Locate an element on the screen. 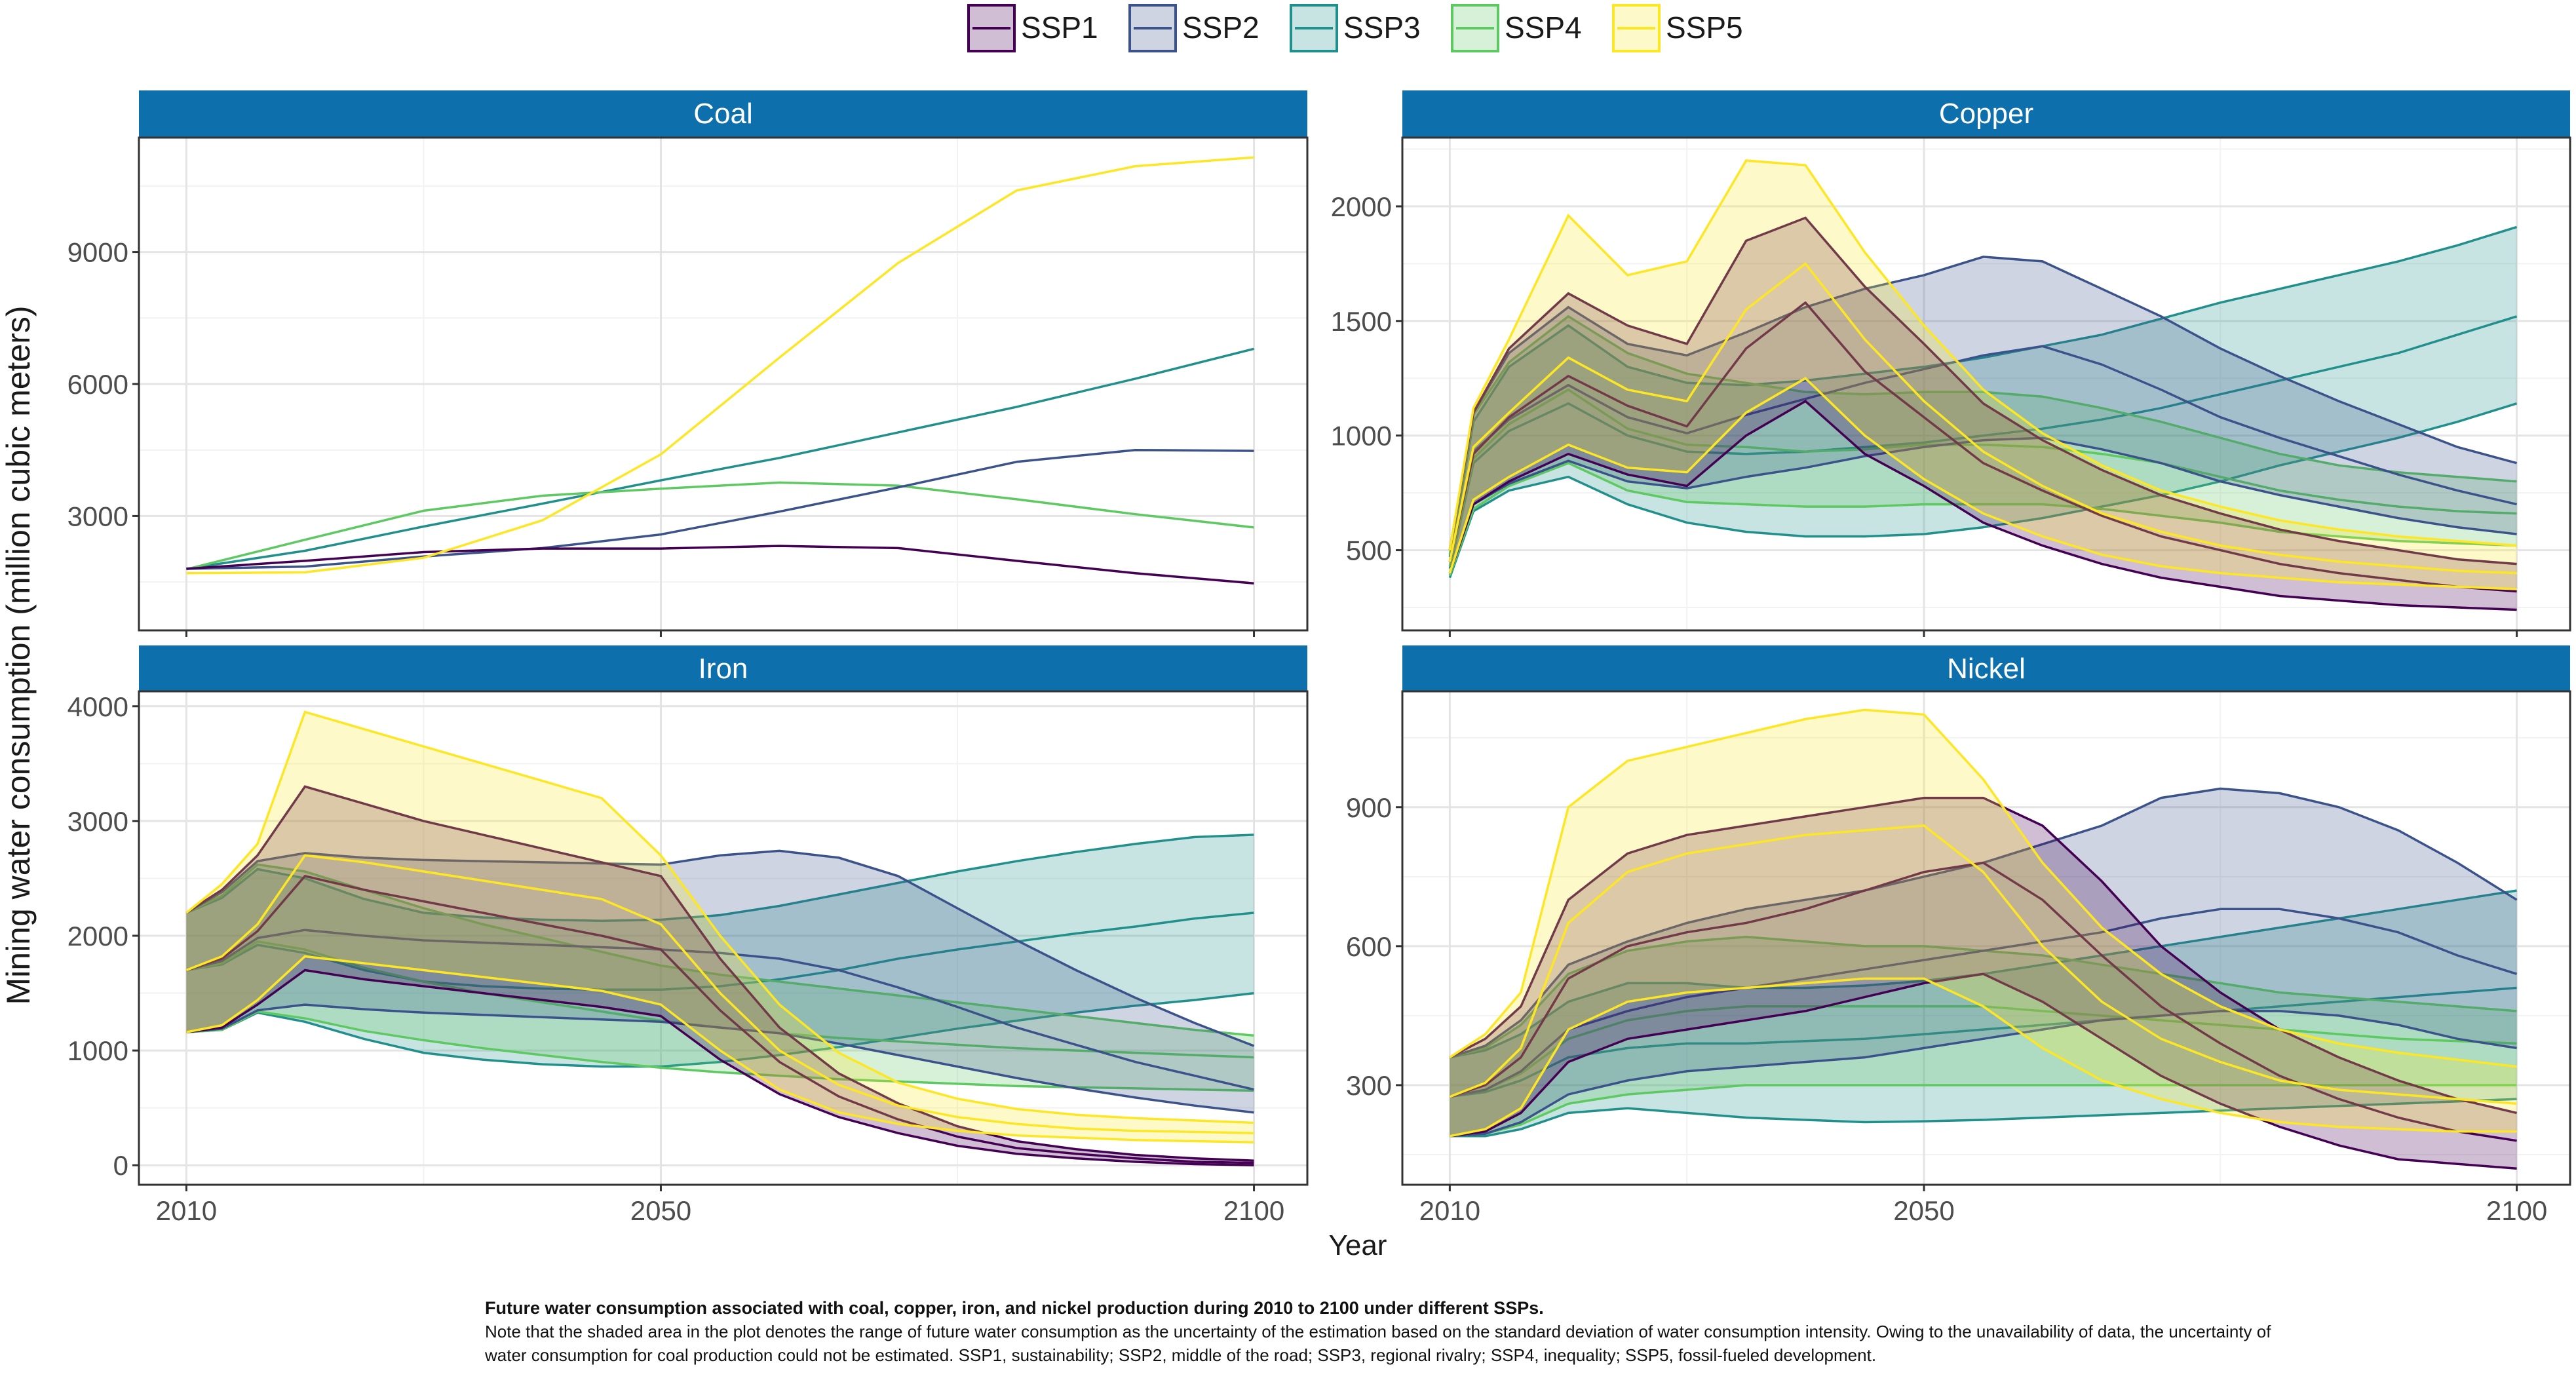 The height and width of the screenshot is (1382, 2576). band-upper-iron-ssp5 is located at coordinates (719, 917).